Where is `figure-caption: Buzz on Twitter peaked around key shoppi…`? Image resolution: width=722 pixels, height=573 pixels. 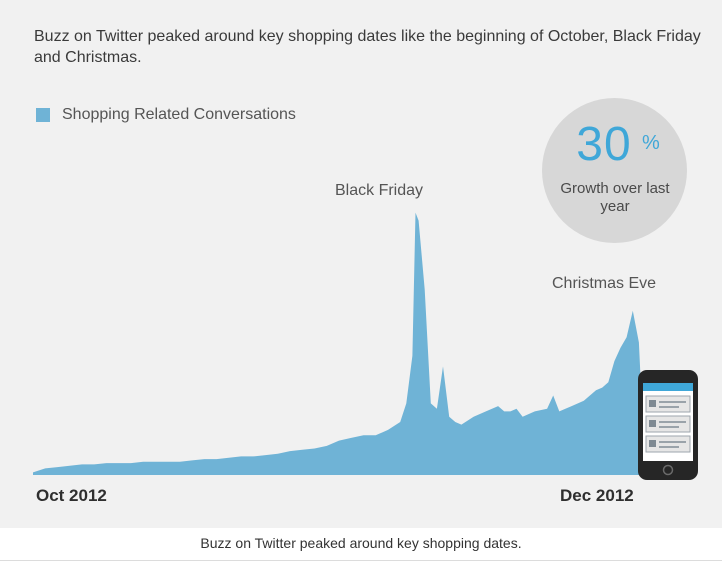
figure-caption: Buzz on Twitter peaked around key shoppi… is located at coordinates (361, 544).